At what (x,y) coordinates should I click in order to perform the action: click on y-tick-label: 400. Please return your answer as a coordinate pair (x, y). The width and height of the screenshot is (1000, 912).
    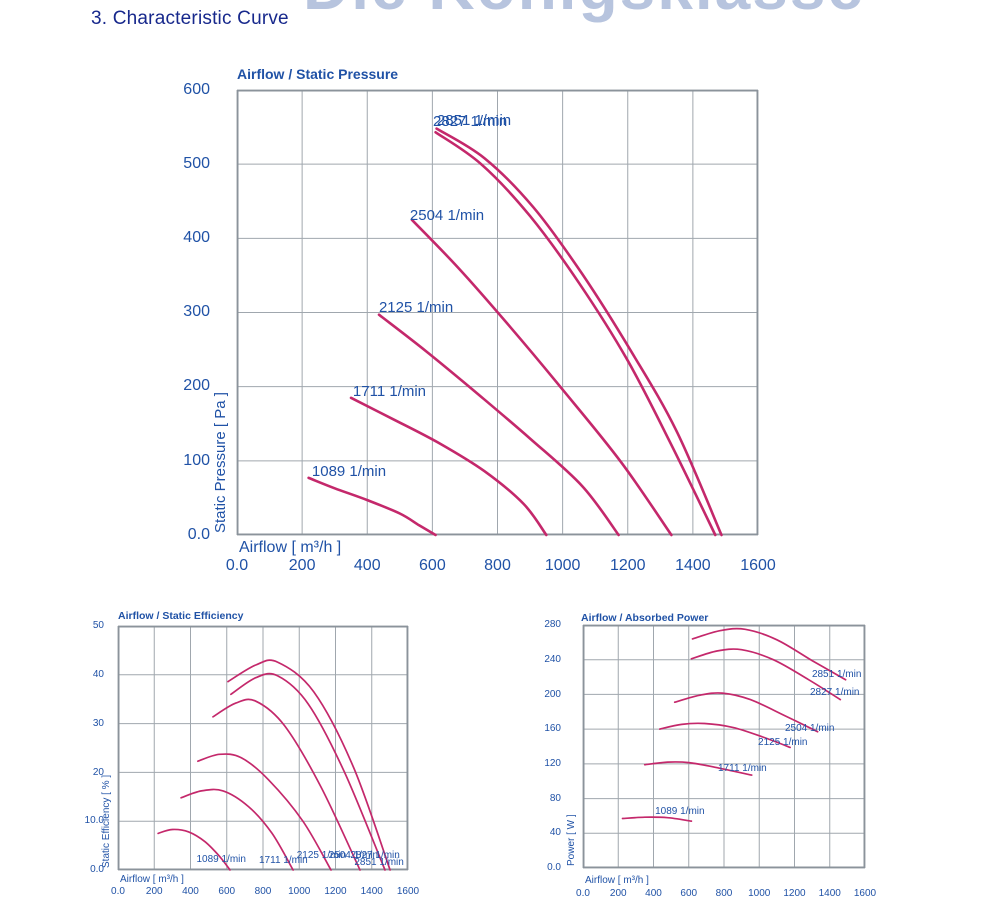
    Looking at the image, I should click on (196, 238).